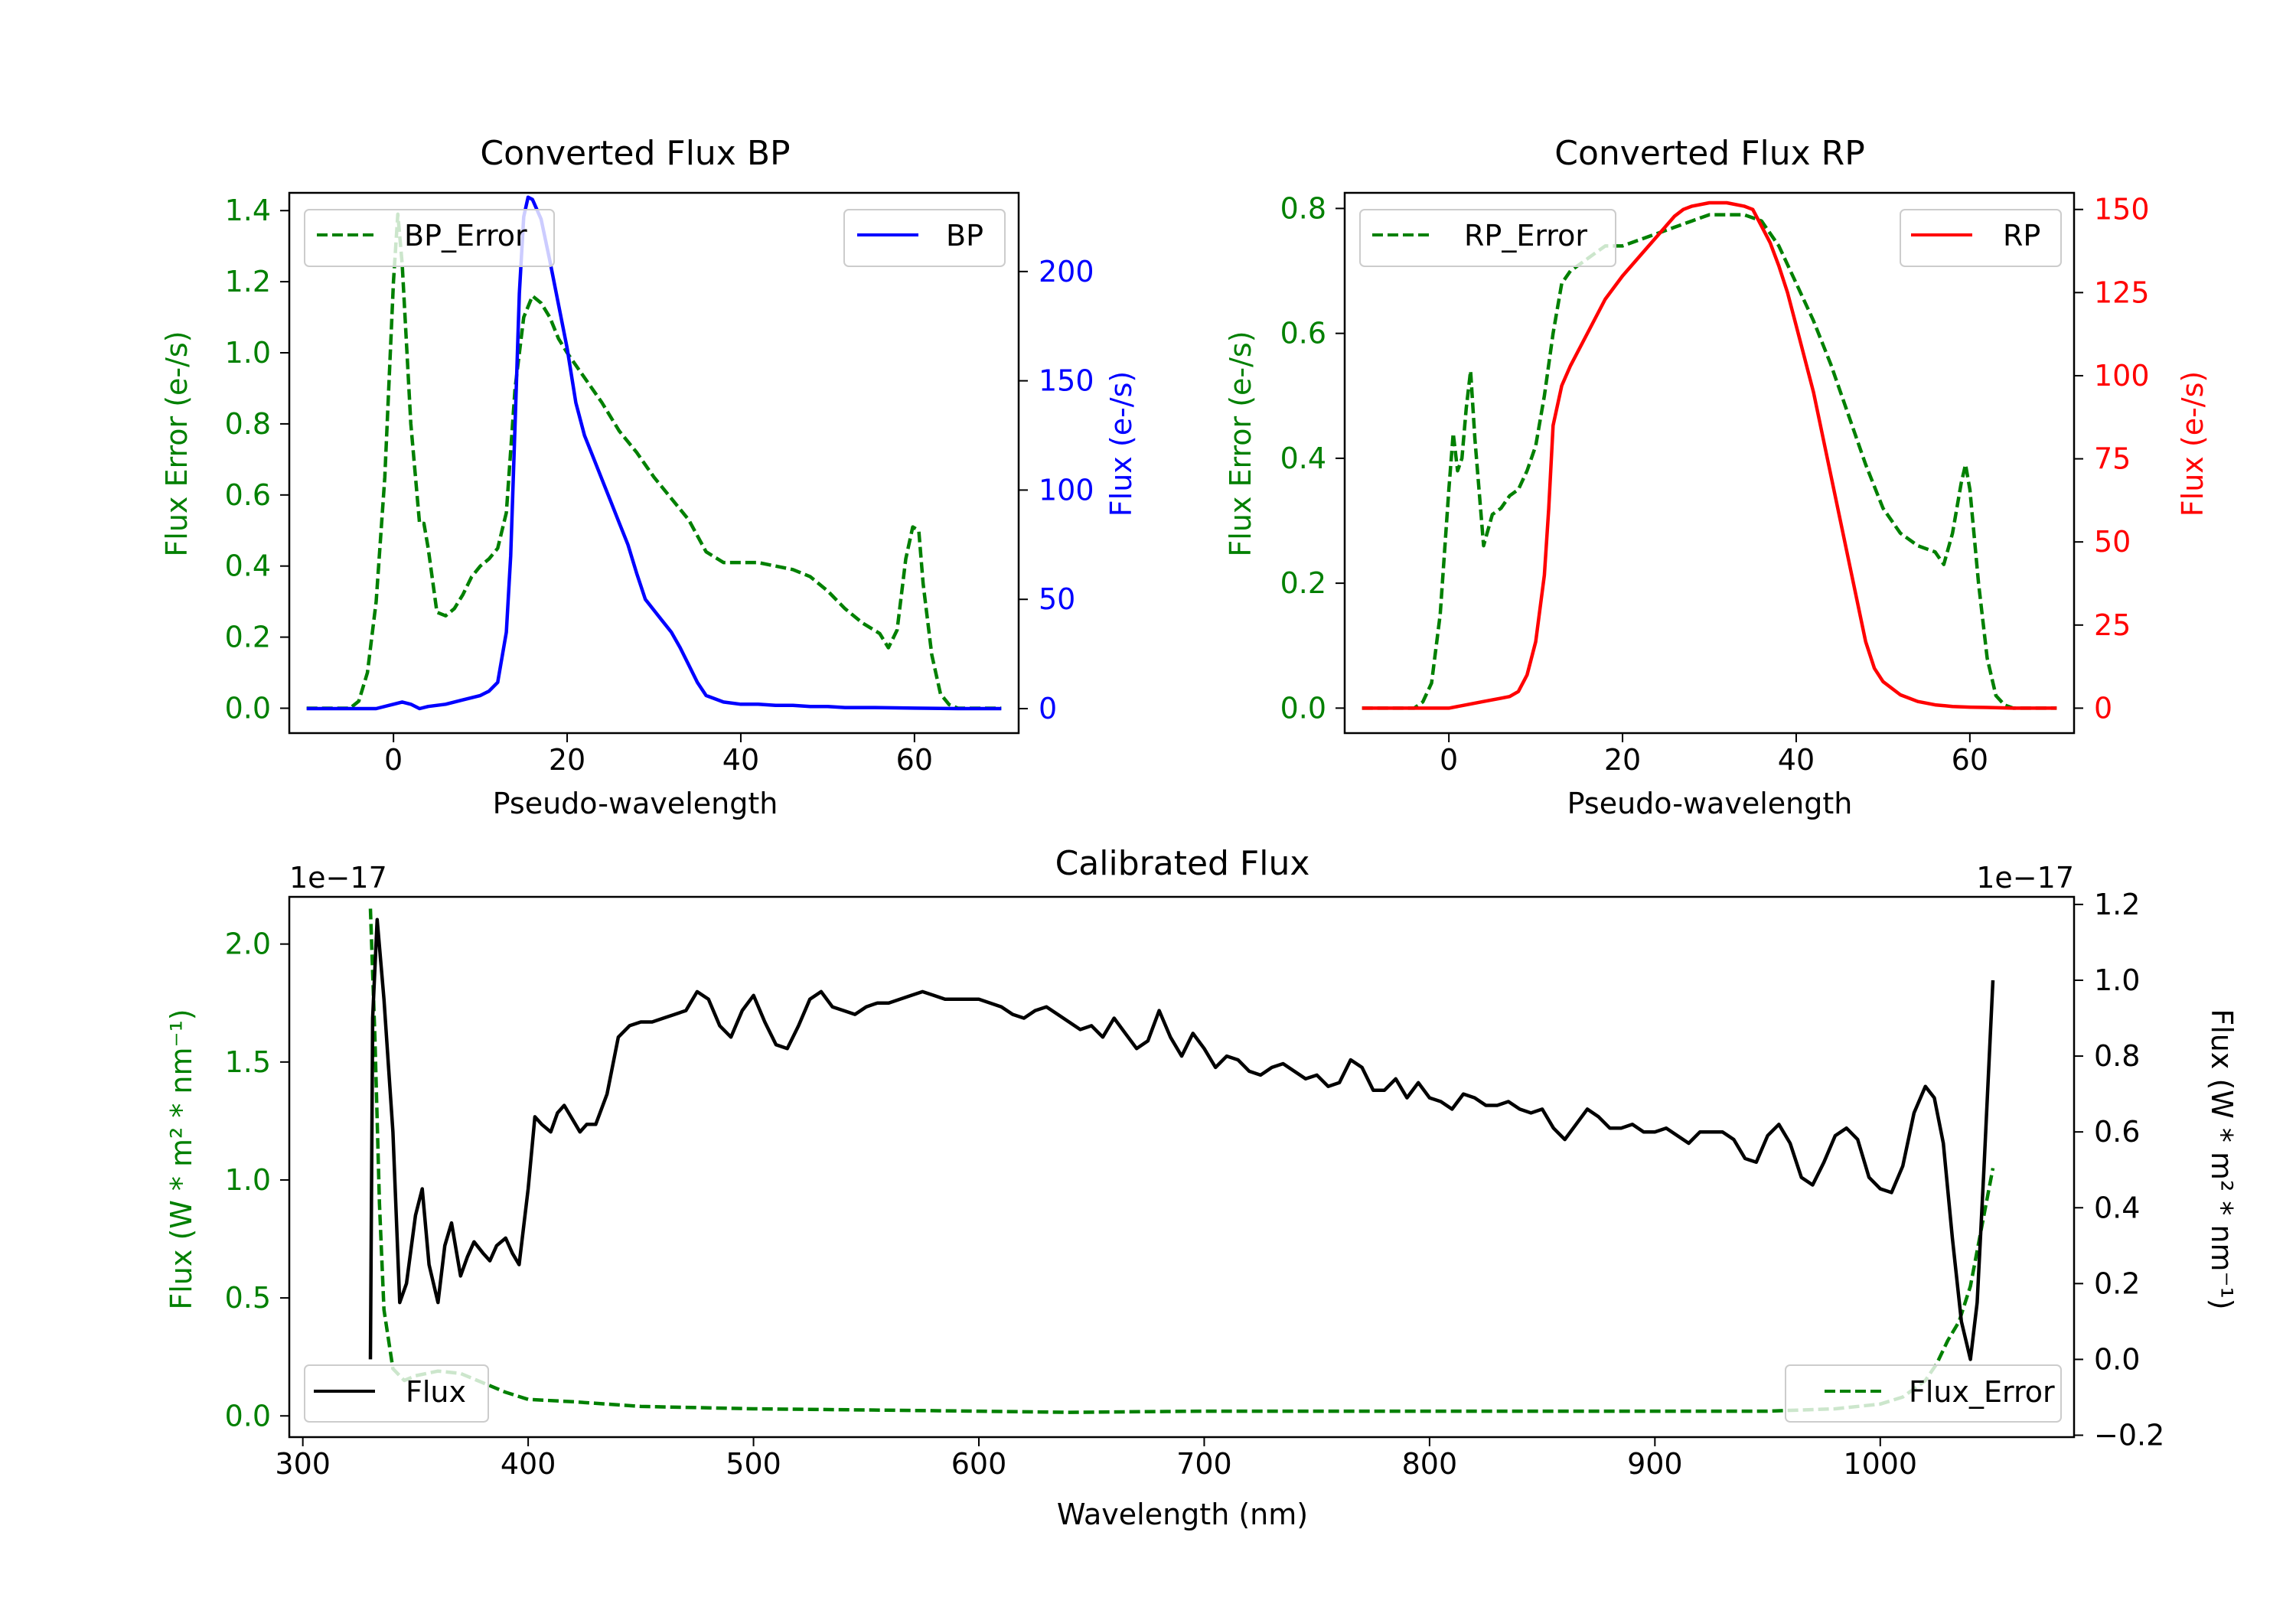 This screenshot has height=1607, width=2296. I want to click on y-tick-label-right: 75, so click(2112, 459).